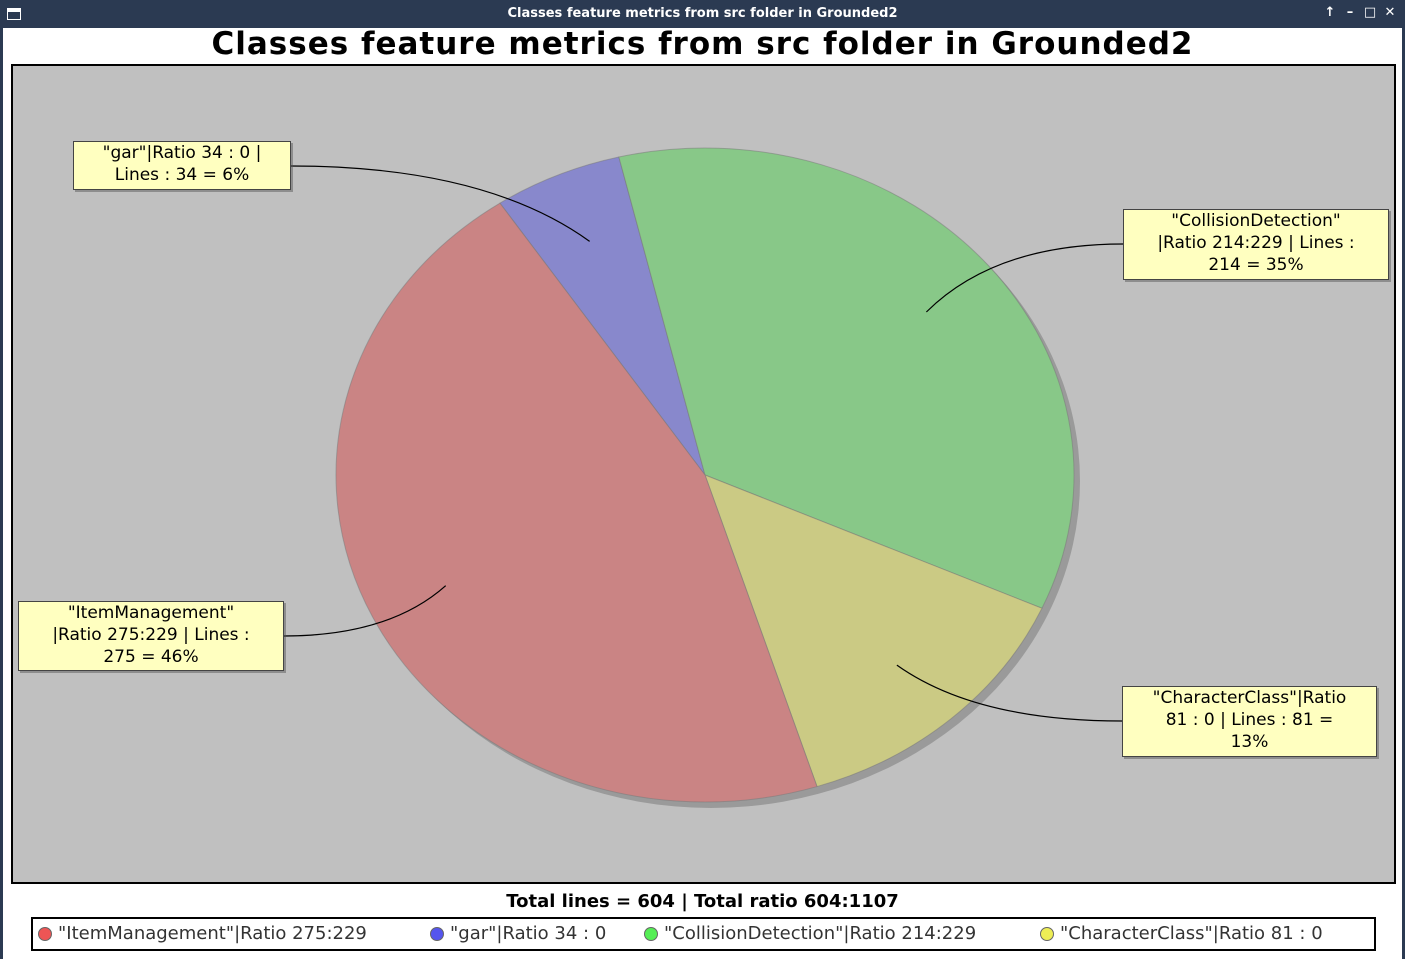 Image resolution: width=1405 pixels, height=959 pixels. What do you see at coordinates (365, 611) in the screenshot?
I see `leader-line-itemmanagement` at bounding box center [365, 611].